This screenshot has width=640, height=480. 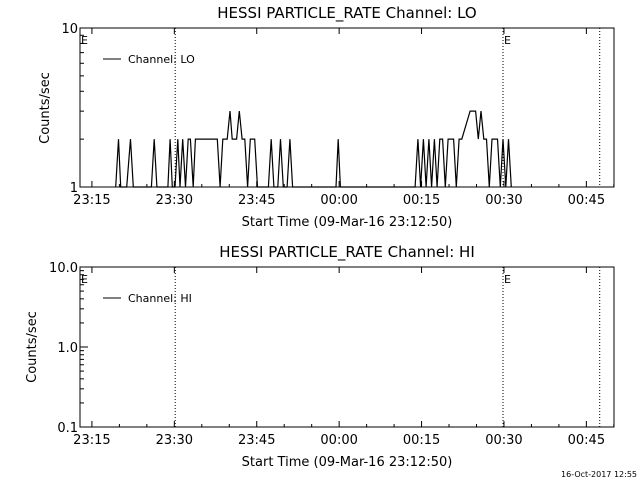 What do you see at coordinates (74, 109) in the screenshot?
I see `lo-y-ticks: 1 10` at bounding box center [74, 109].